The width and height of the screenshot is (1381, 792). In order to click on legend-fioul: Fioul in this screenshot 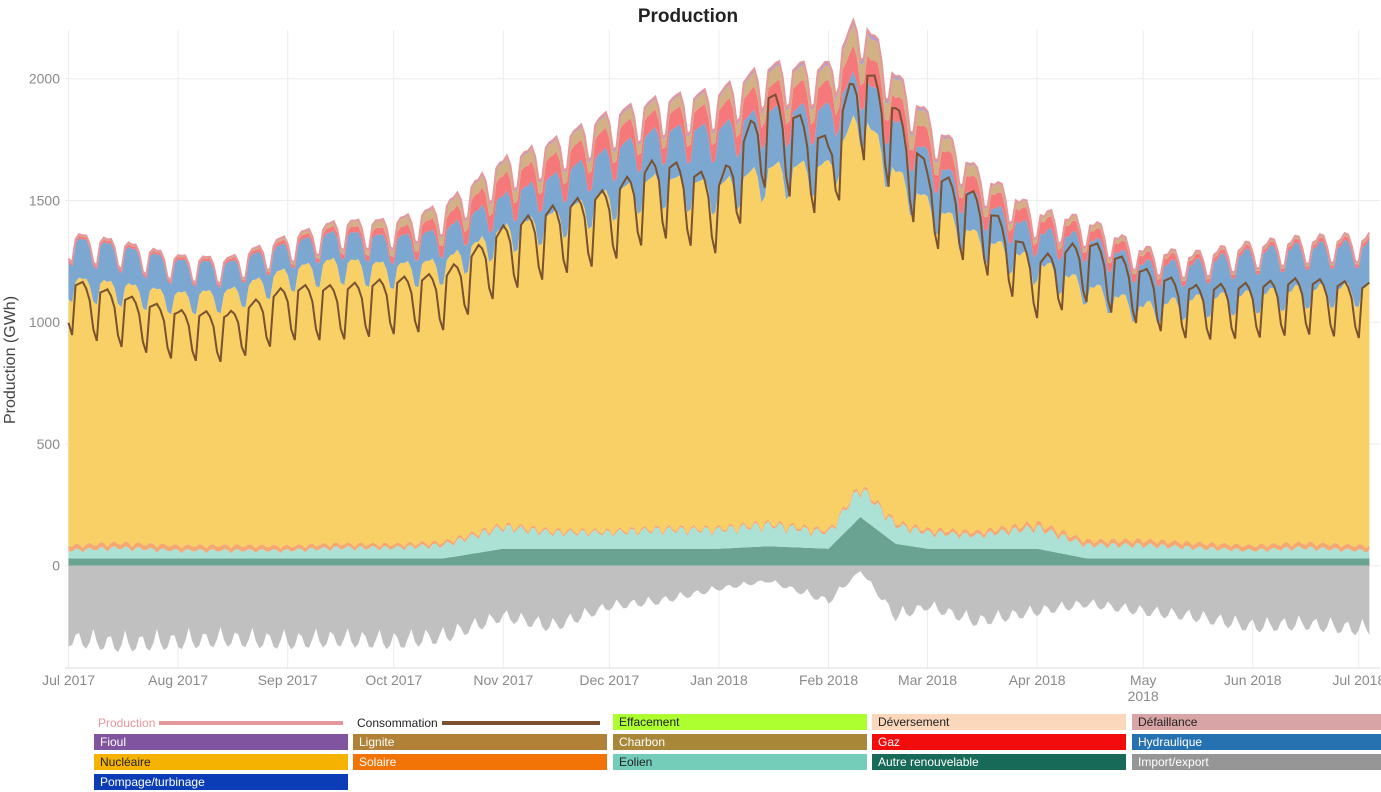, I will do `click(221, 742)`.